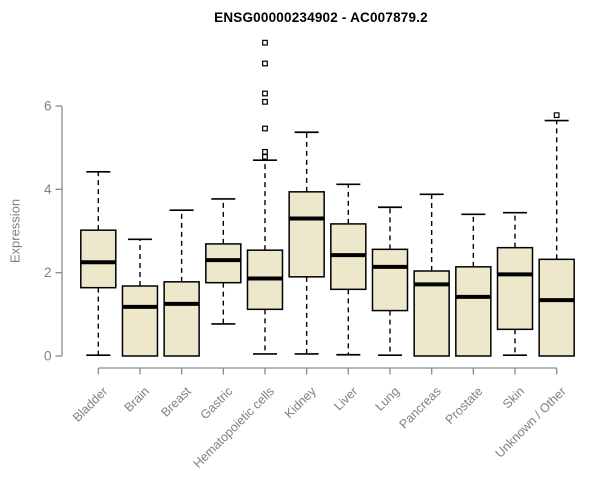 Image resolution: width=600 pixels, height=500 pixels. What do you see at coordinates (48, 189) in the screenshot?
I see `y-tick-label-4: 4` at bounding box center [48, 189].